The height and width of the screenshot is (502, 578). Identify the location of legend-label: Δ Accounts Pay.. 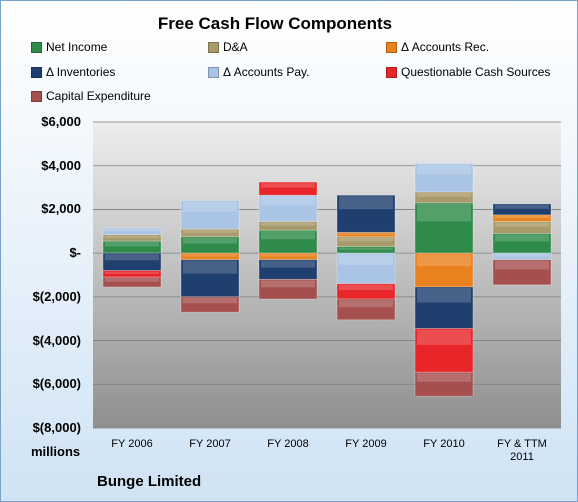
(266, 72).